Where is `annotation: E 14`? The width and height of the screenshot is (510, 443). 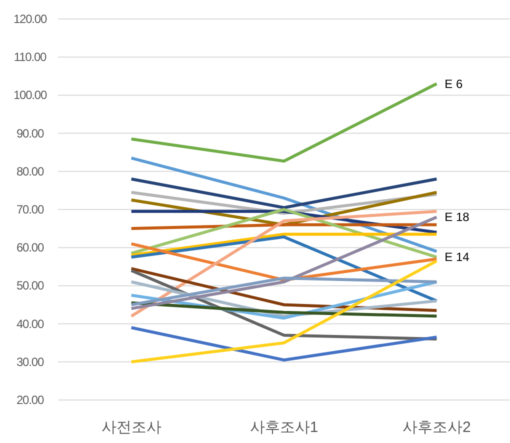 annotation: E 14 is located at coordinates (457, 257).